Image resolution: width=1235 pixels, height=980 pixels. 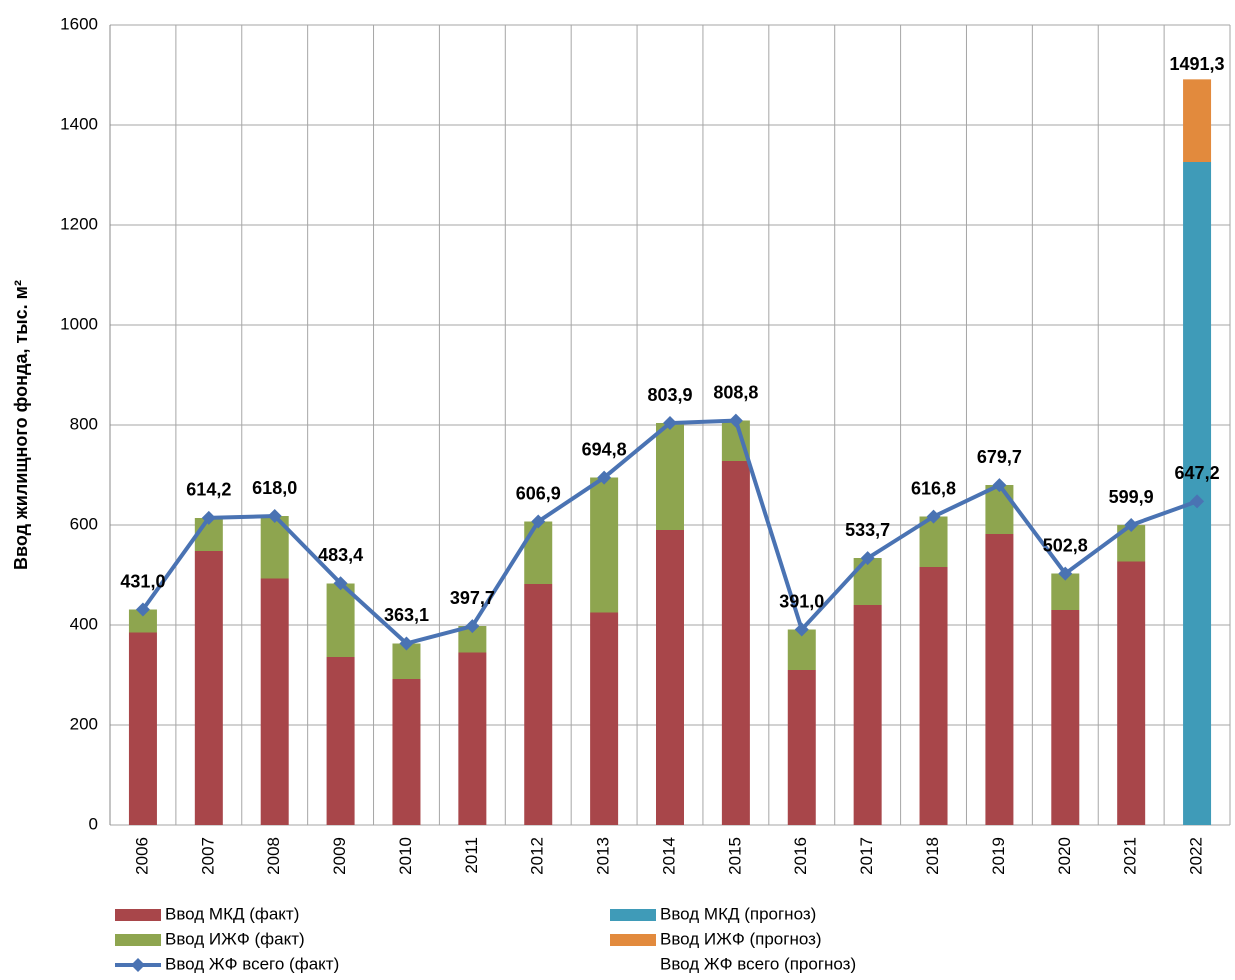 I want to click on x-tick-label: 2010, so click(x=405, y=856).